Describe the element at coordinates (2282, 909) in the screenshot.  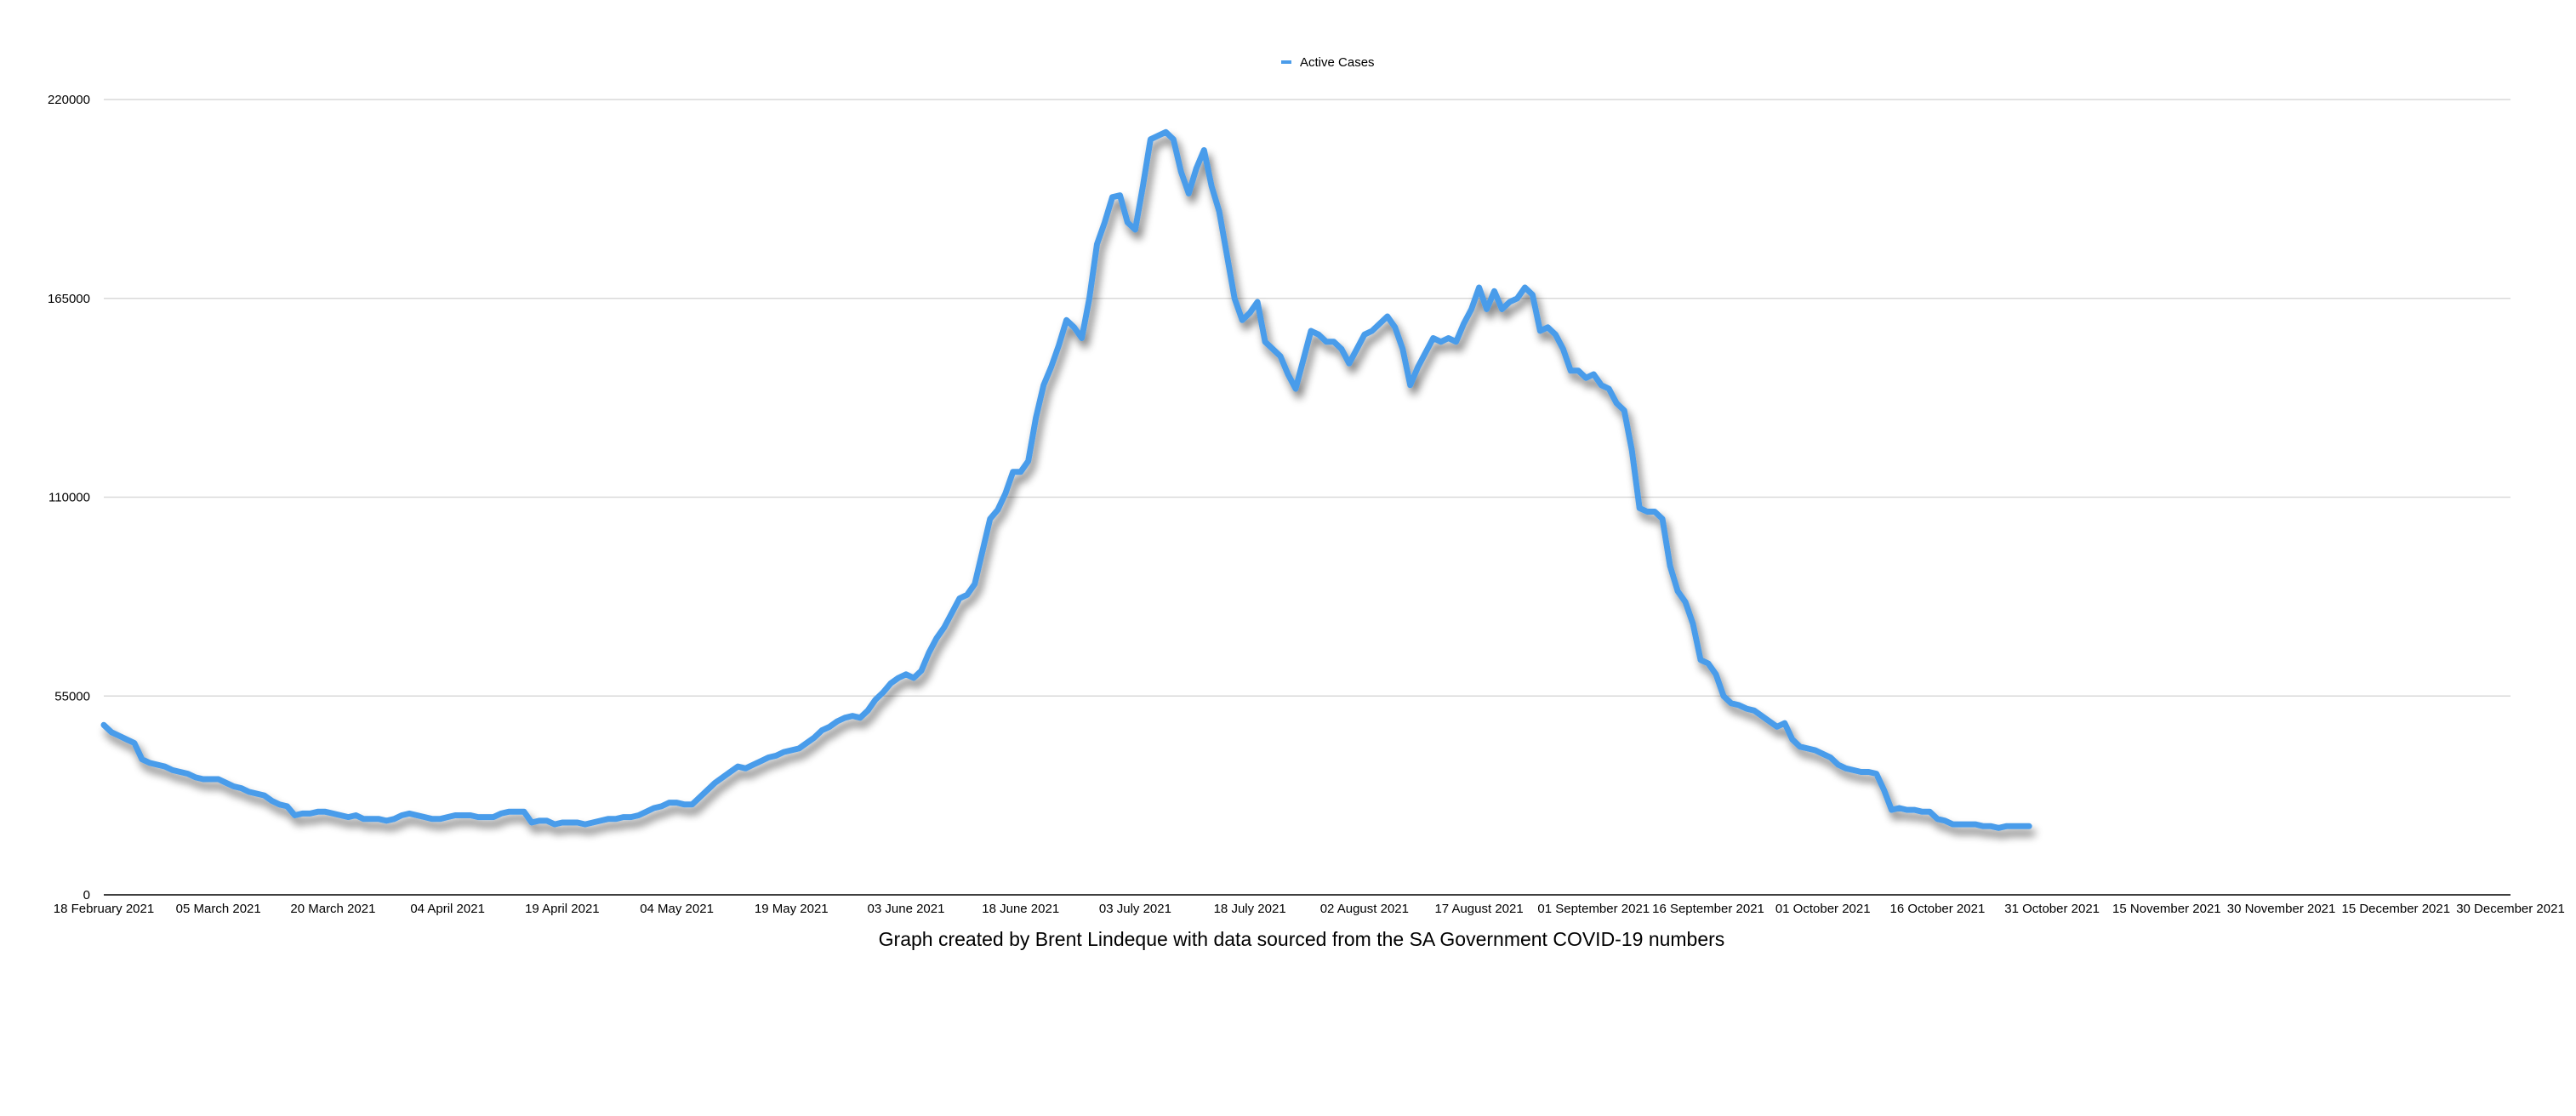
I see `x-tick-label: 30 November 2021` at that location.